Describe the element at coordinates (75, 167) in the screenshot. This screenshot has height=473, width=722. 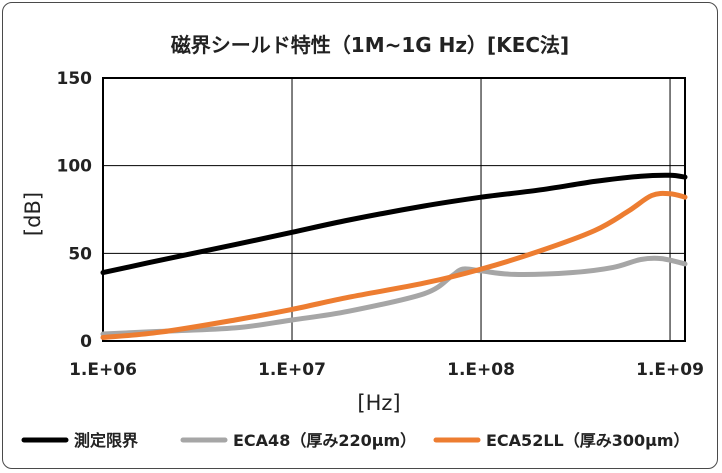
I see `y-tick-label: 100` at that location.